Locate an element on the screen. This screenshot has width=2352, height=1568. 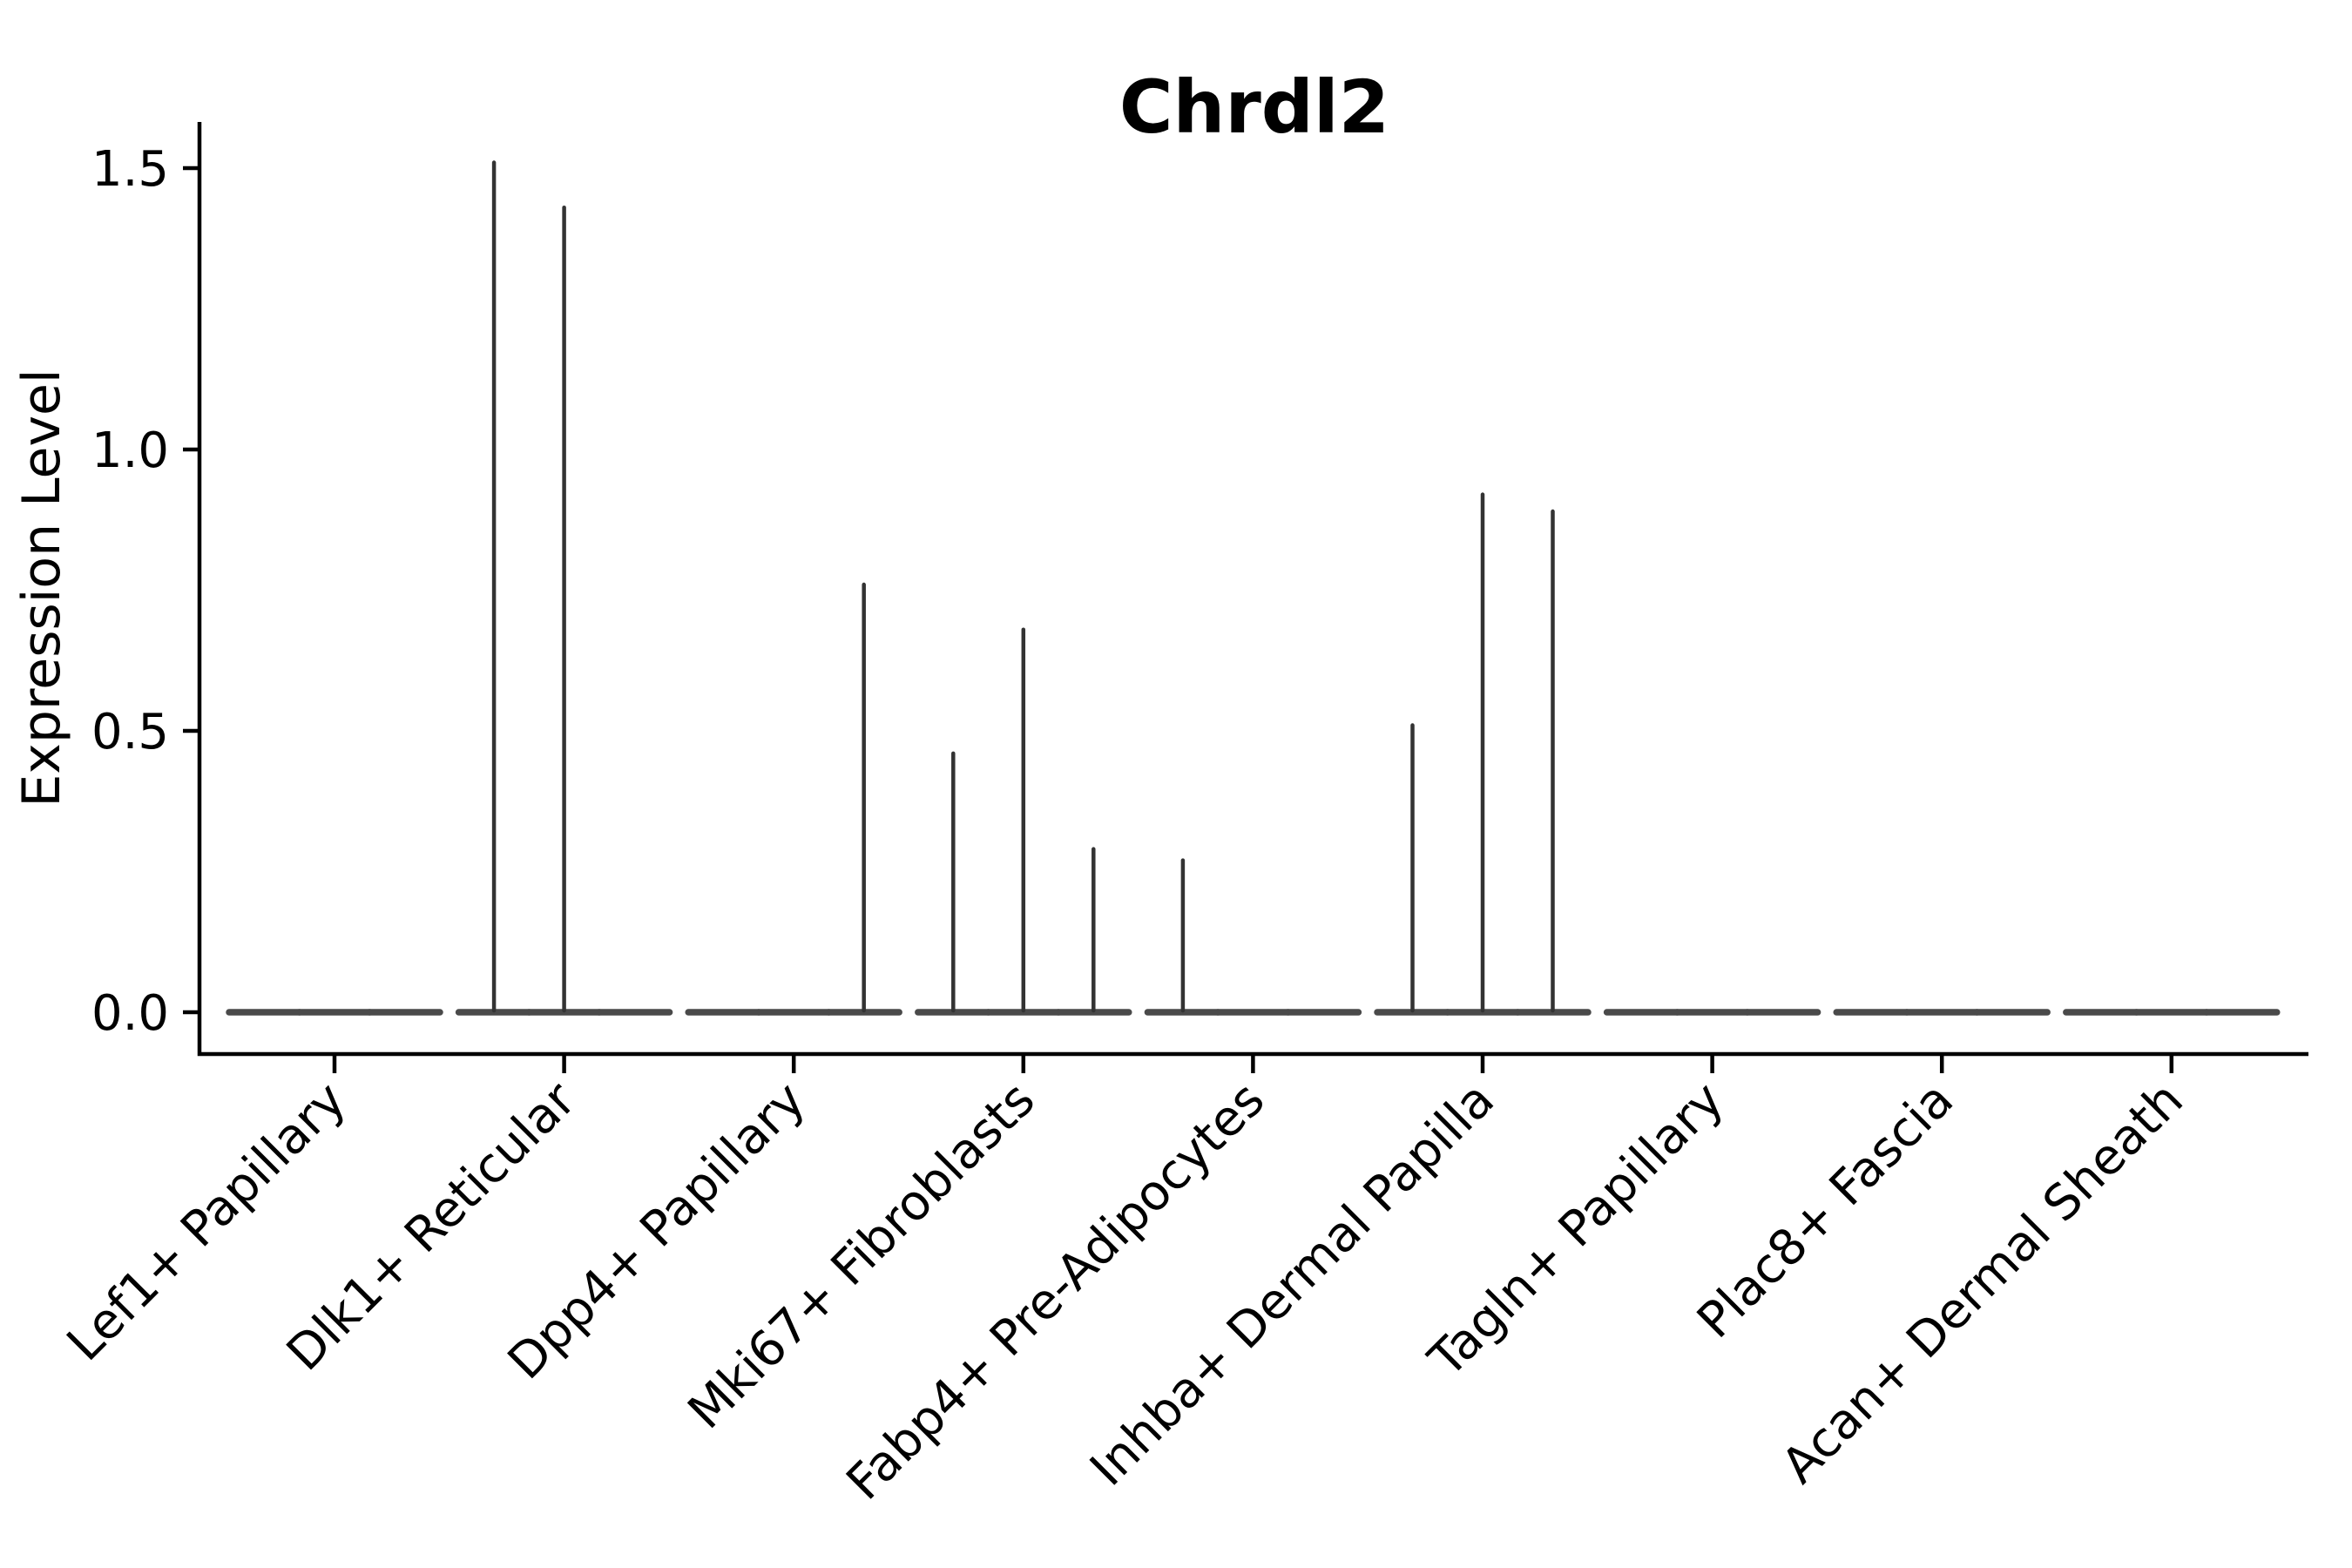
x-tick-label: Inhba+ Dermal Papilla is located at coordinates (1292, 1284).